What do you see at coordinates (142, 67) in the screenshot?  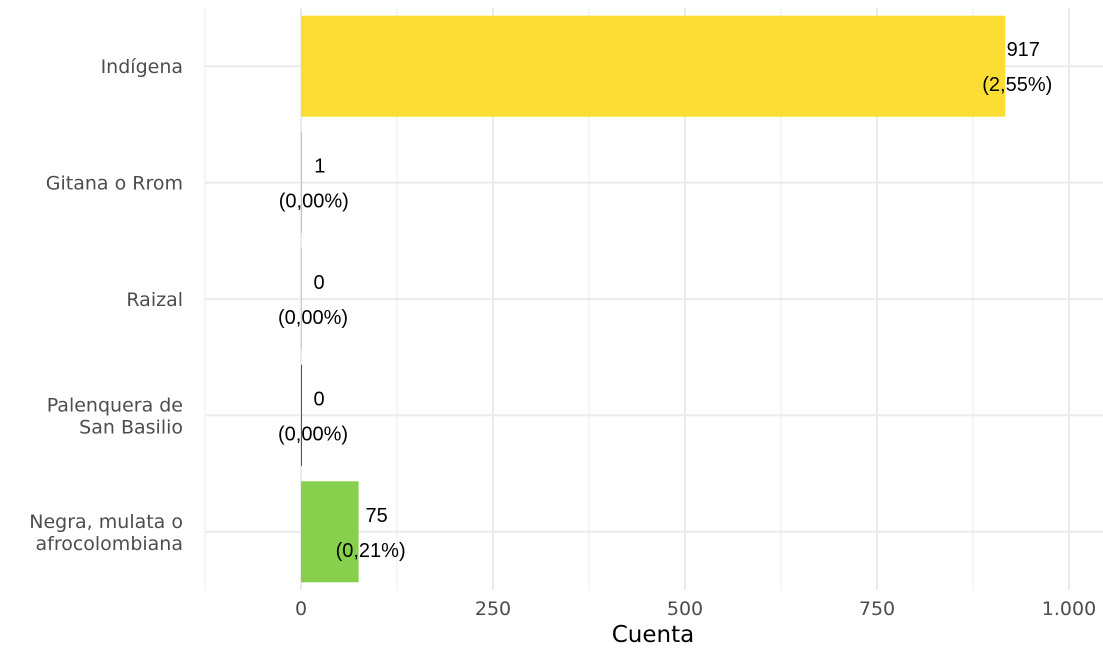 I see `y-tick-label: Indígena` at bounding box center [142, 67].